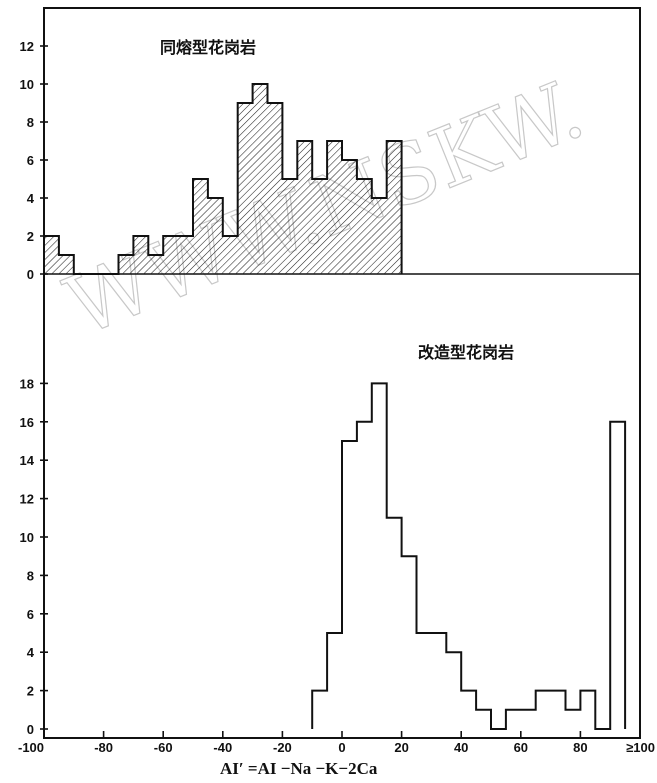 The image size is (657, 783). I want to click on y-tick-label-bottom: 0, so click(30, 729).